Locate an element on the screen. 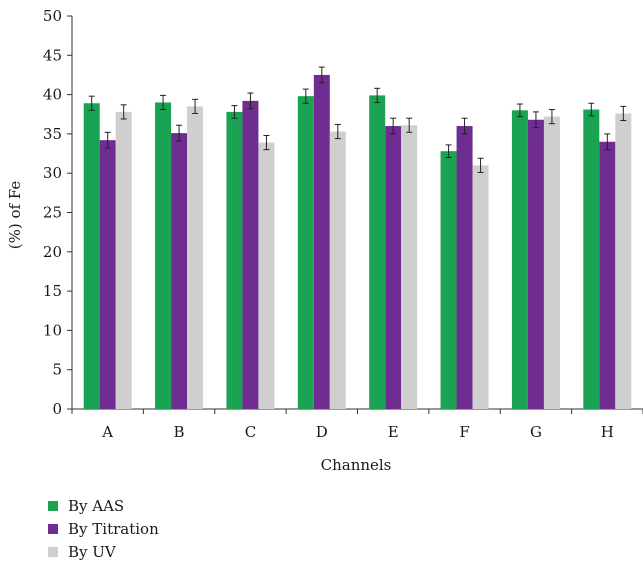  legend-swatch-aas is located at coordinates (53, 505).